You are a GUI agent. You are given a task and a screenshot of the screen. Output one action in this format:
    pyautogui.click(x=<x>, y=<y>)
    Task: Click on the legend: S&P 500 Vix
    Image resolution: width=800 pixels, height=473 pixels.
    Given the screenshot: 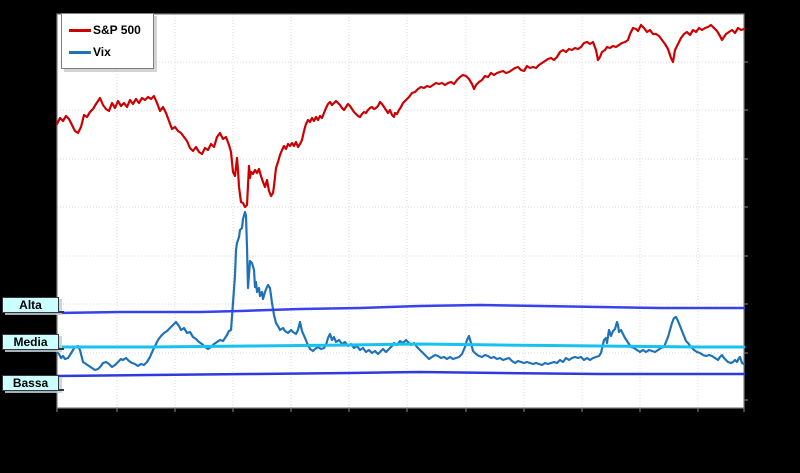 What is the action you would take?
    pyautogui.click(x=107, y=41)
    